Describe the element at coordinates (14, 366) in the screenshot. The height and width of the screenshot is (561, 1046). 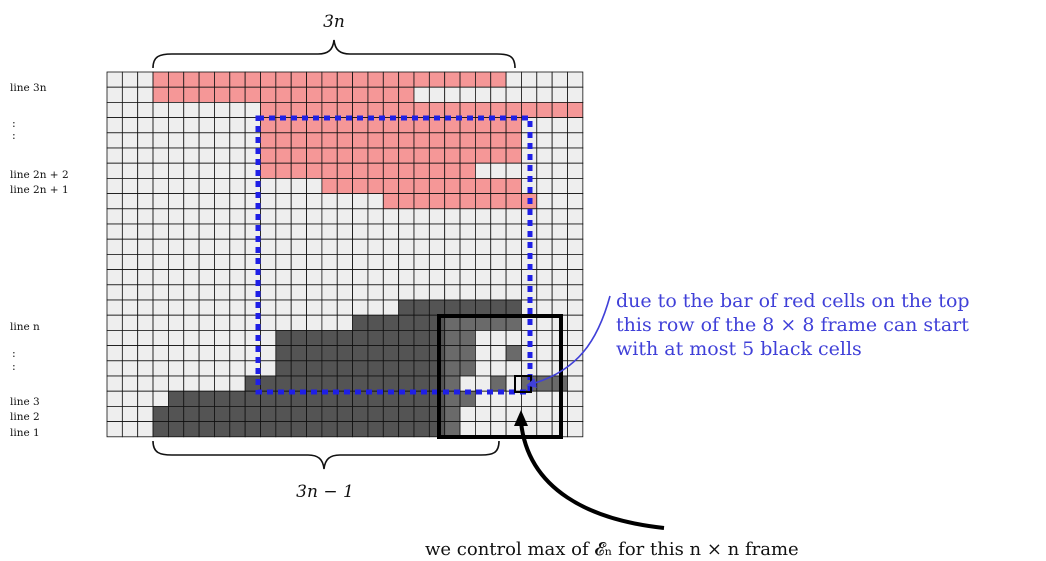
I see `dots-bottom-2: :` at that location.